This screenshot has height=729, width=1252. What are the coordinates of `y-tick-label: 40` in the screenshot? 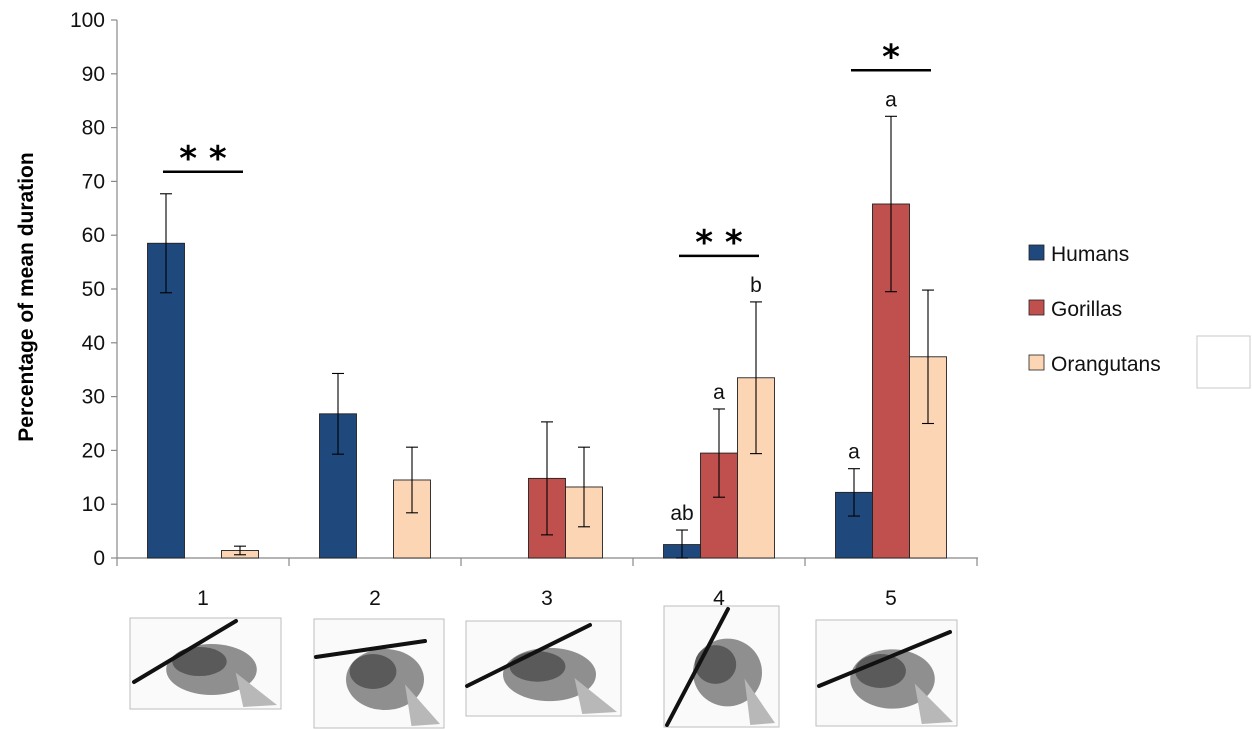 It's located at (93, 343).